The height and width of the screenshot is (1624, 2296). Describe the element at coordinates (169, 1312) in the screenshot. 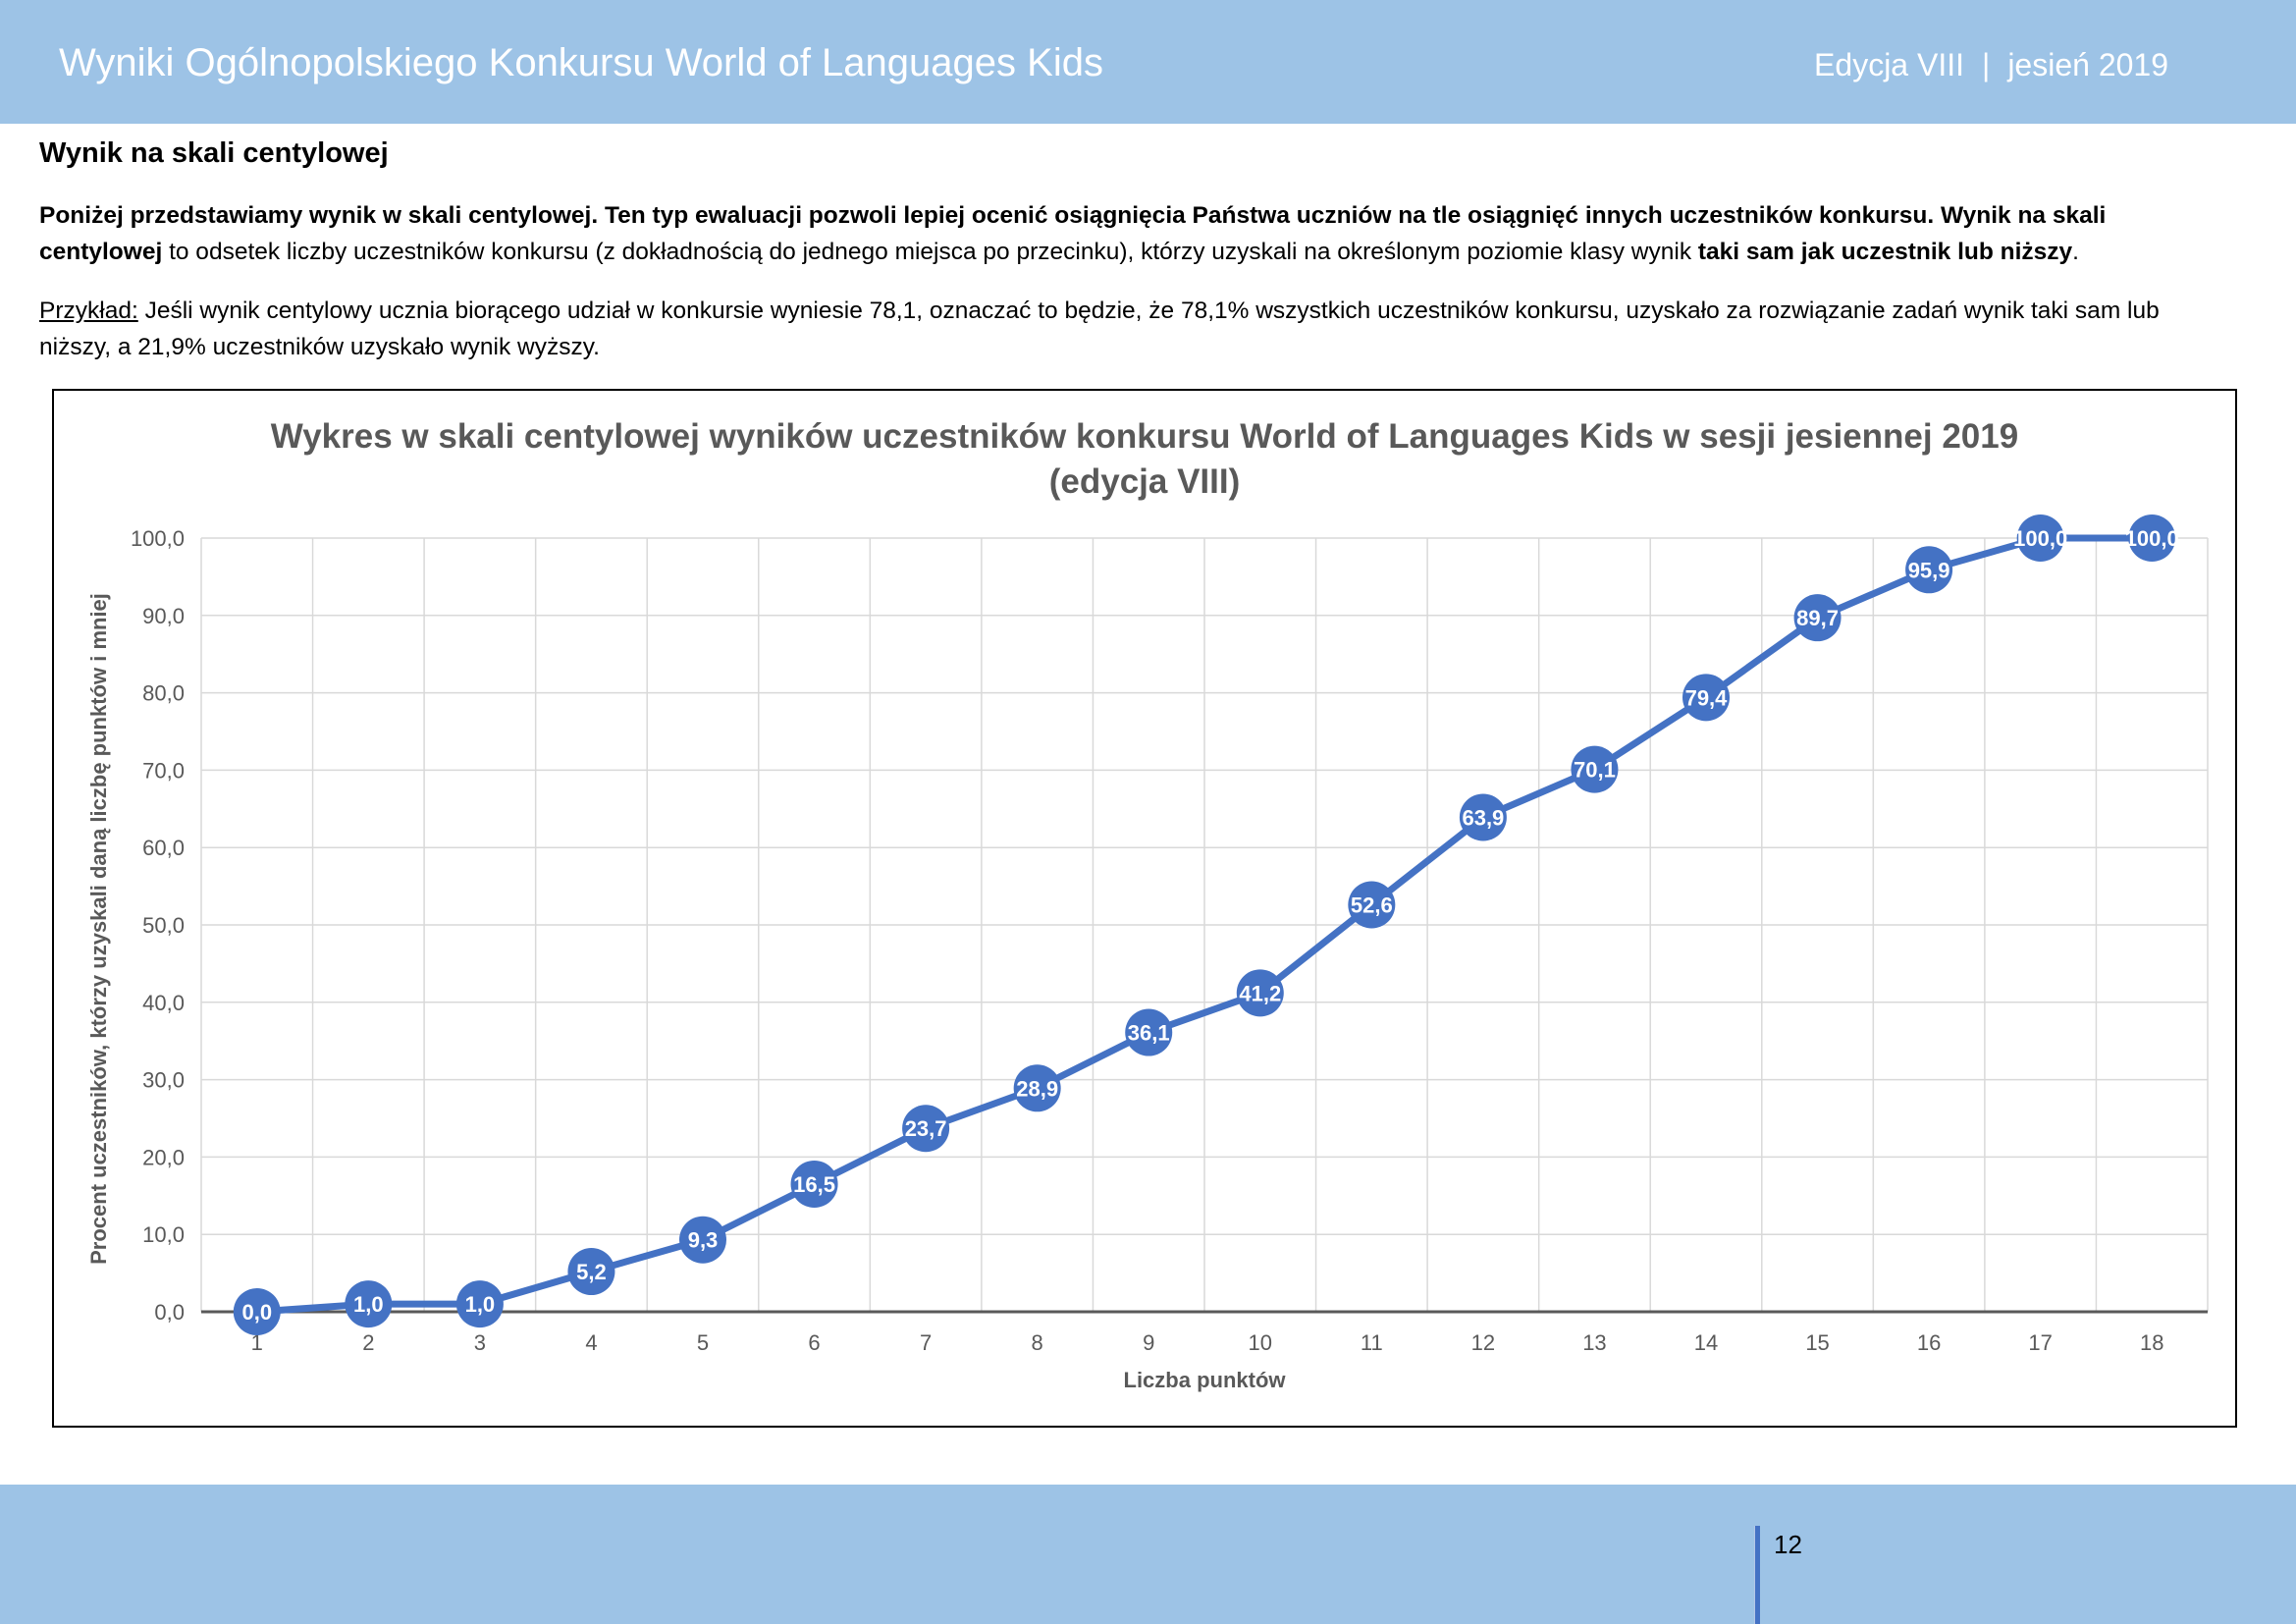

I see `y-tick-label: 0,0` at that location.